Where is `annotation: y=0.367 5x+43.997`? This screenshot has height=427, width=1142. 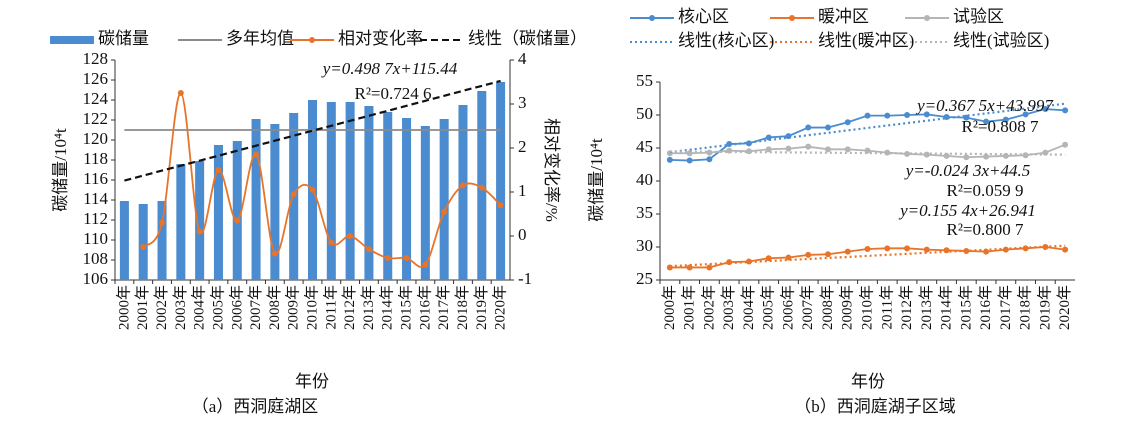
annotation: y=0.367 5x+43.997 is located at coordinates (984, 105).